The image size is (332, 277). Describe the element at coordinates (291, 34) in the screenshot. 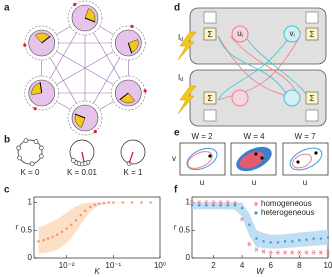

I see `node-label: vi` at that location.